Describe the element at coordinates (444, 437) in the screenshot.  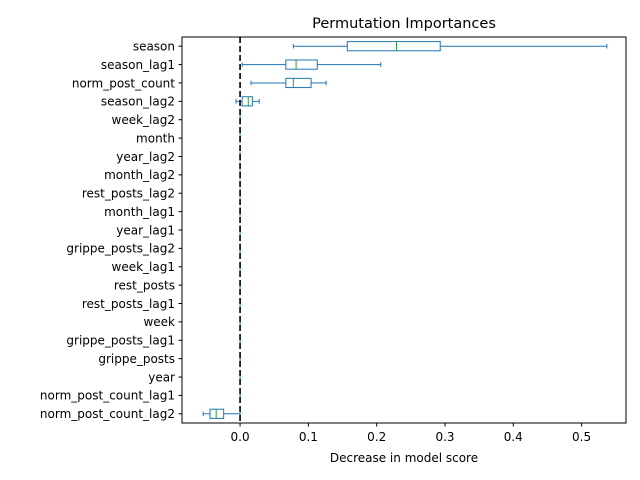
I see `x-tick-label: 0.3` at that location.